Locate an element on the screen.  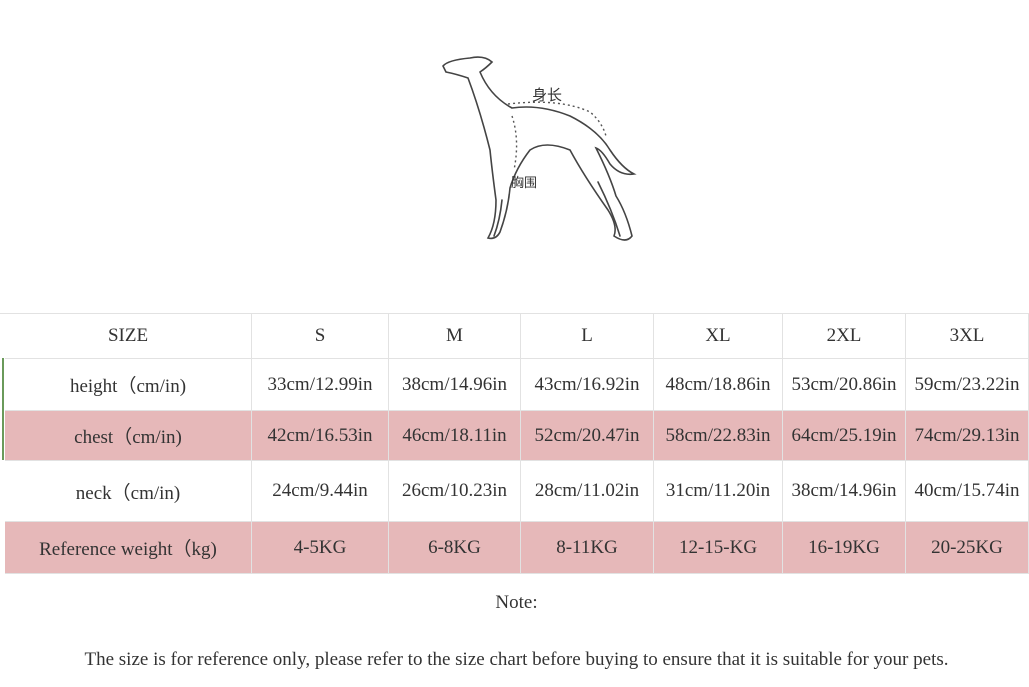
table-cell: 16-19KG is located at coordinates (844, 548).